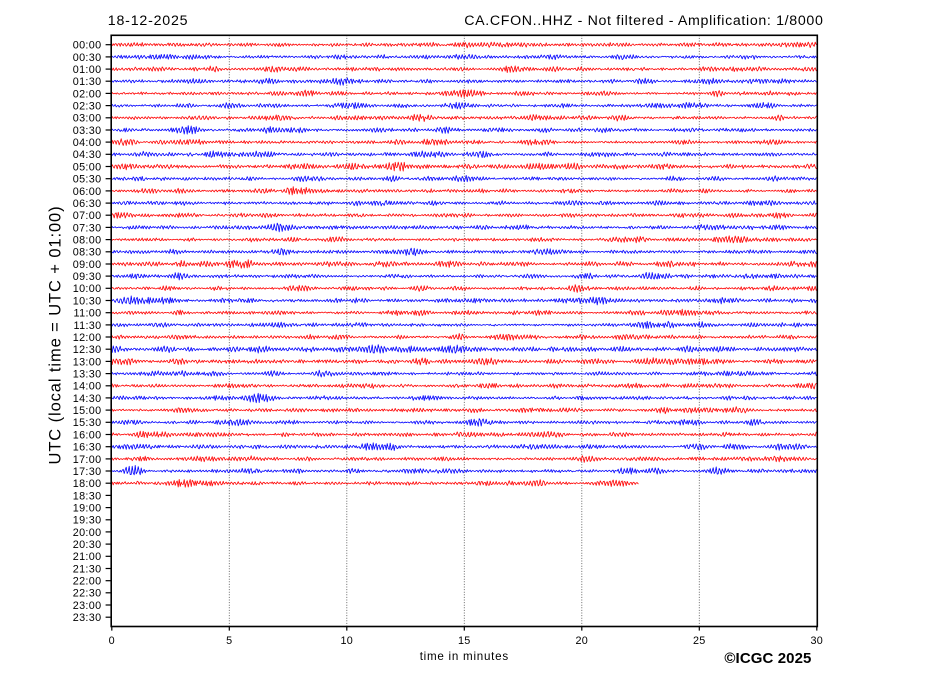 The height and width of the screenshot is (696, 927). I want to click on svg-text: 22:30, so click(87, 594).